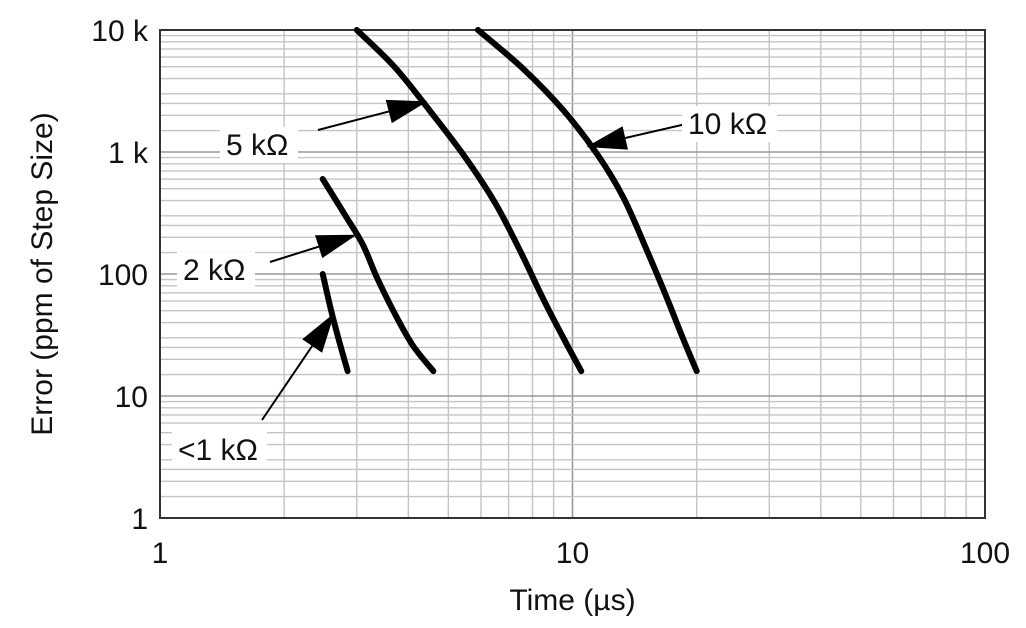  Describe the element at coordinates (120, 31) in the screenshot. I see `y-tick-label: 10 k` at that location.